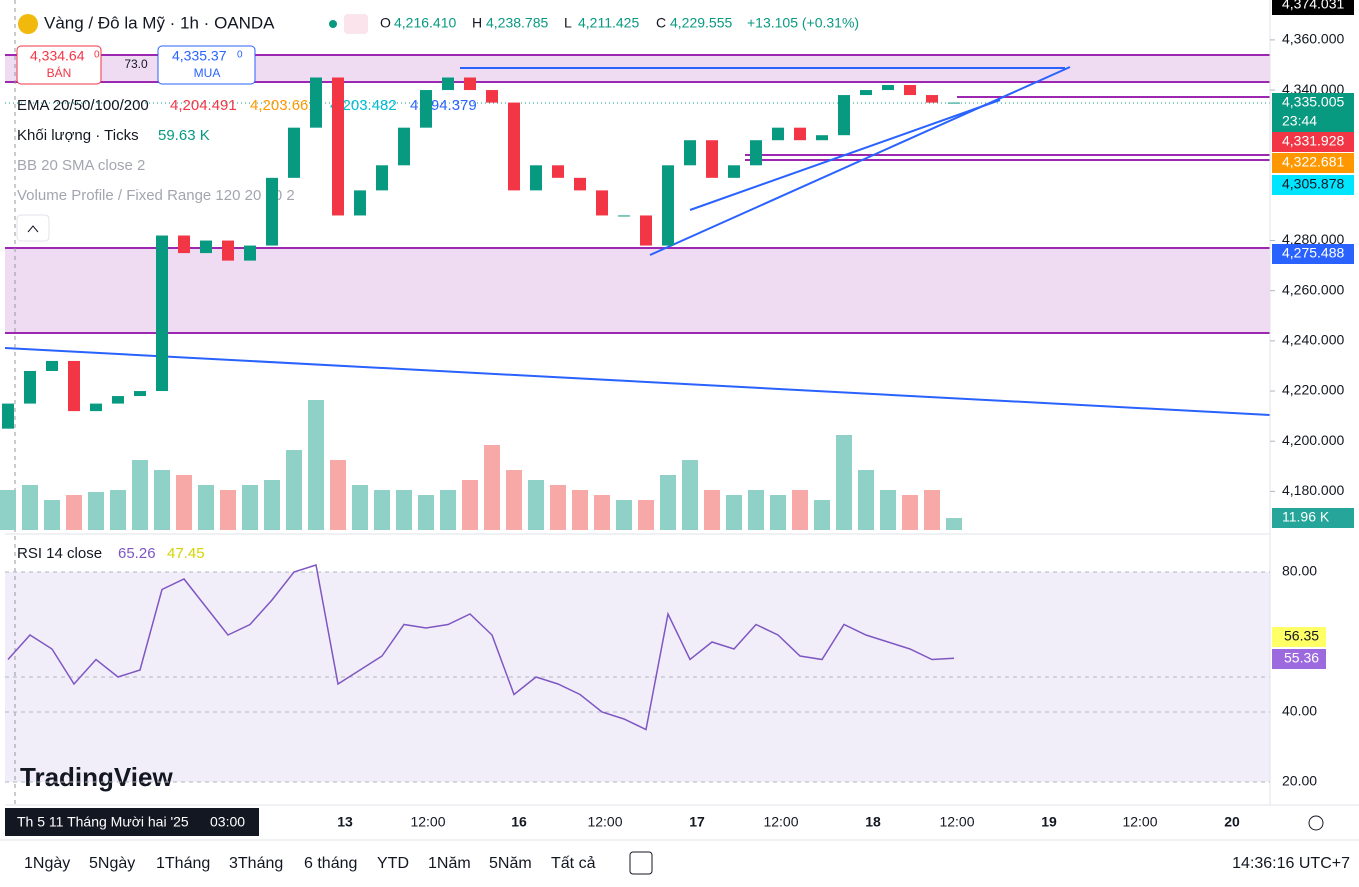  What do you see at coordinates (393, 863) in the screenshot?
I see `range-button: YTD` at bounding box center [393, 863].